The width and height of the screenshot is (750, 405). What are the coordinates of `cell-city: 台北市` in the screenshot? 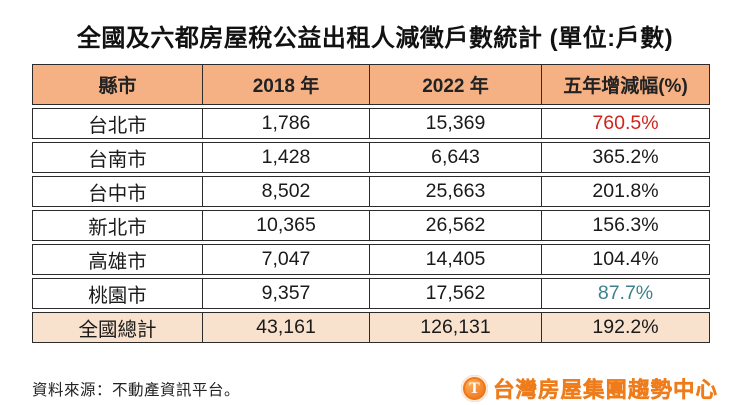 It's located at (117, 123).